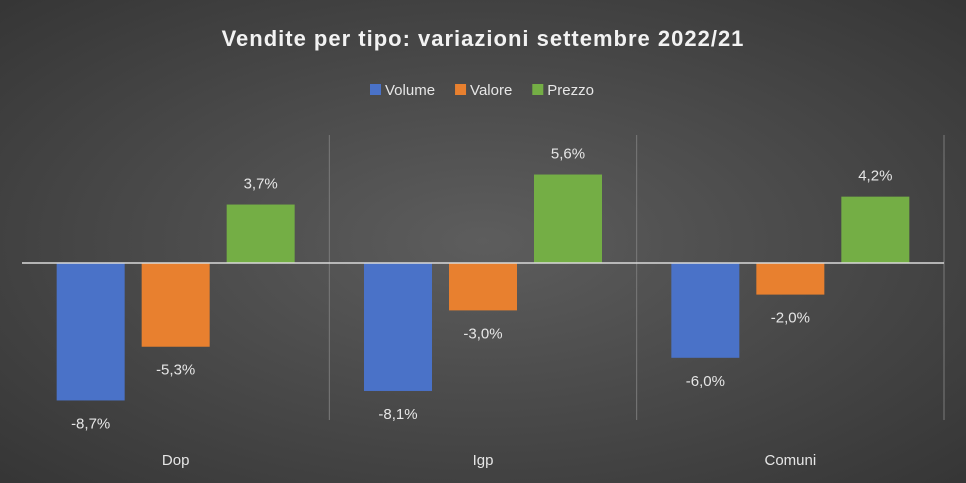 The image size is (966, 483). Describe the element at coordinates (410, 90) in the screenshot. I see `legend-label: Volume` at that location.